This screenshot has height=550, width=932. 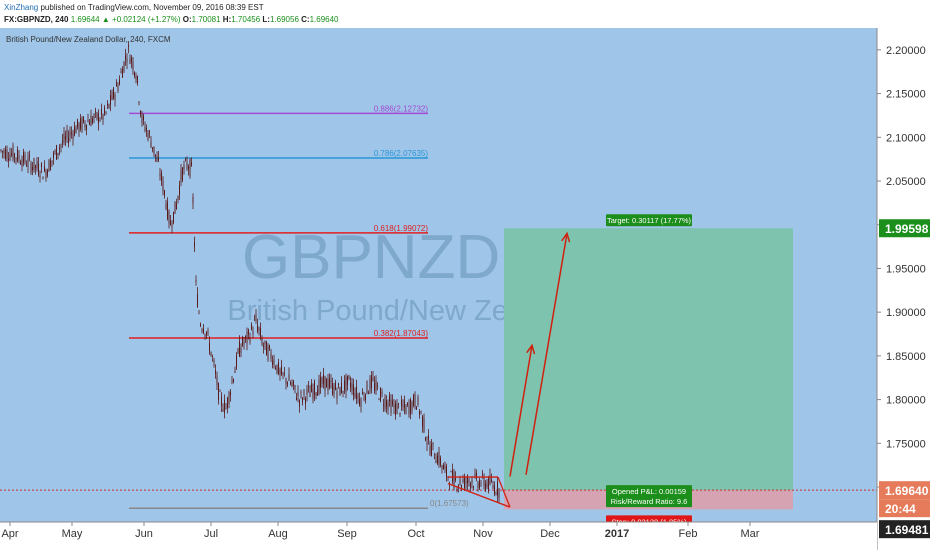 What do you see at coordinates (509, 369) in the screenshot?
I see `drawings` at bounding box center [509, 369].